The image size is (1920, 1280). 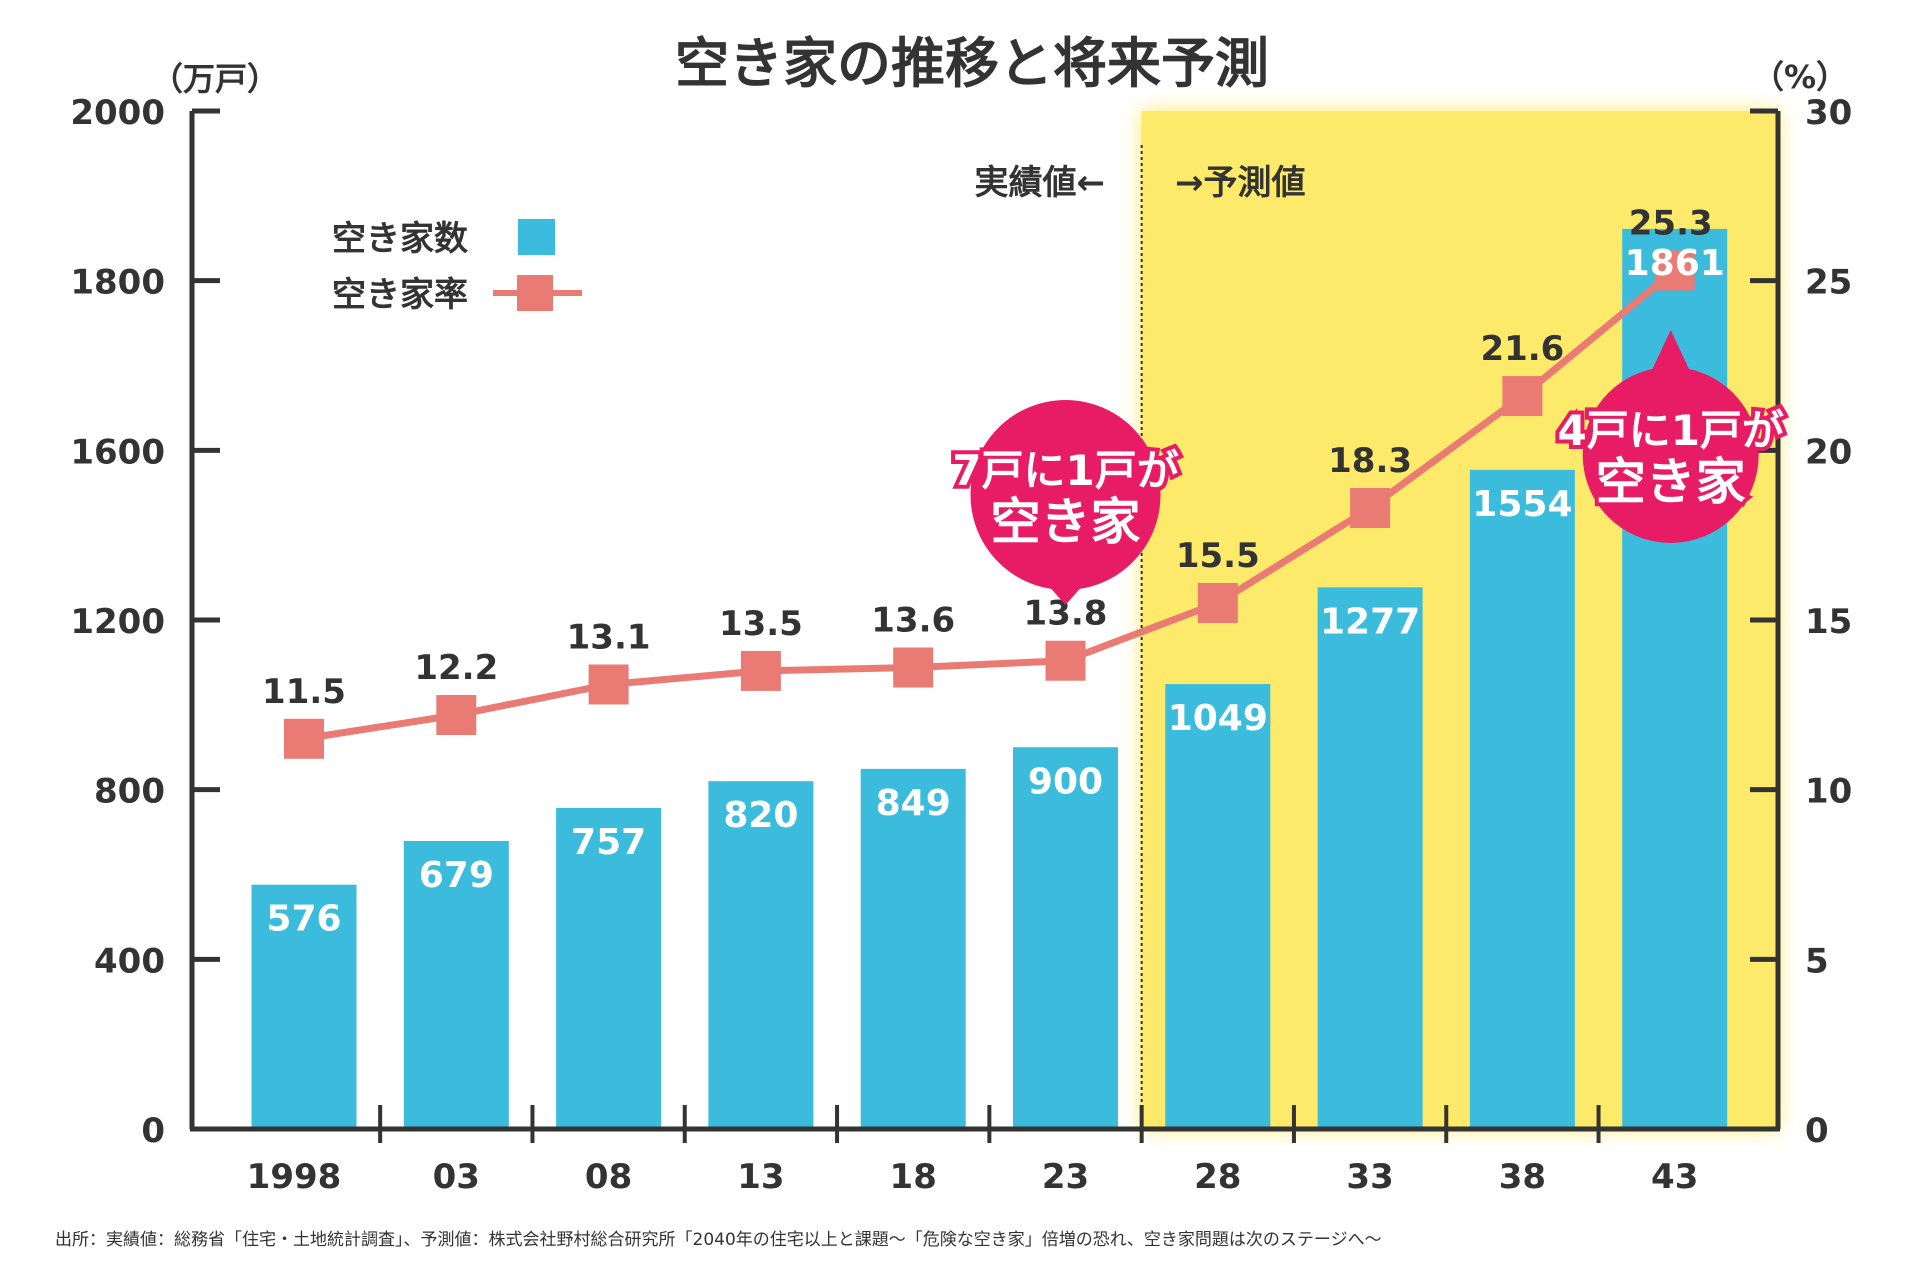 What do you see at coordinates (1817, 961) in the screenshot?
I see `right-tick-label: 5` at bounding box center [1817, 961].